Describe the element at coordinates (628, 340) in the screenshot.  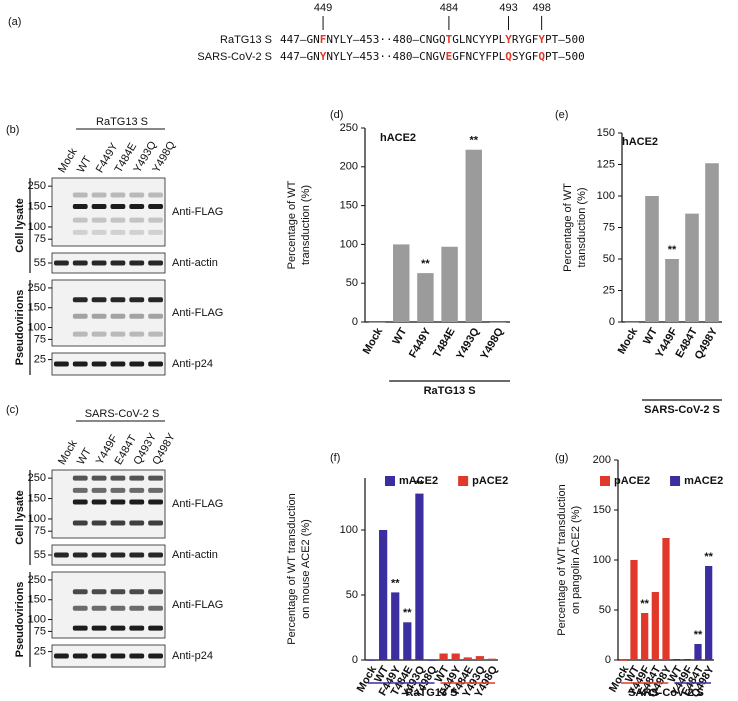
I see `x-tick-label: Mock` at that location.